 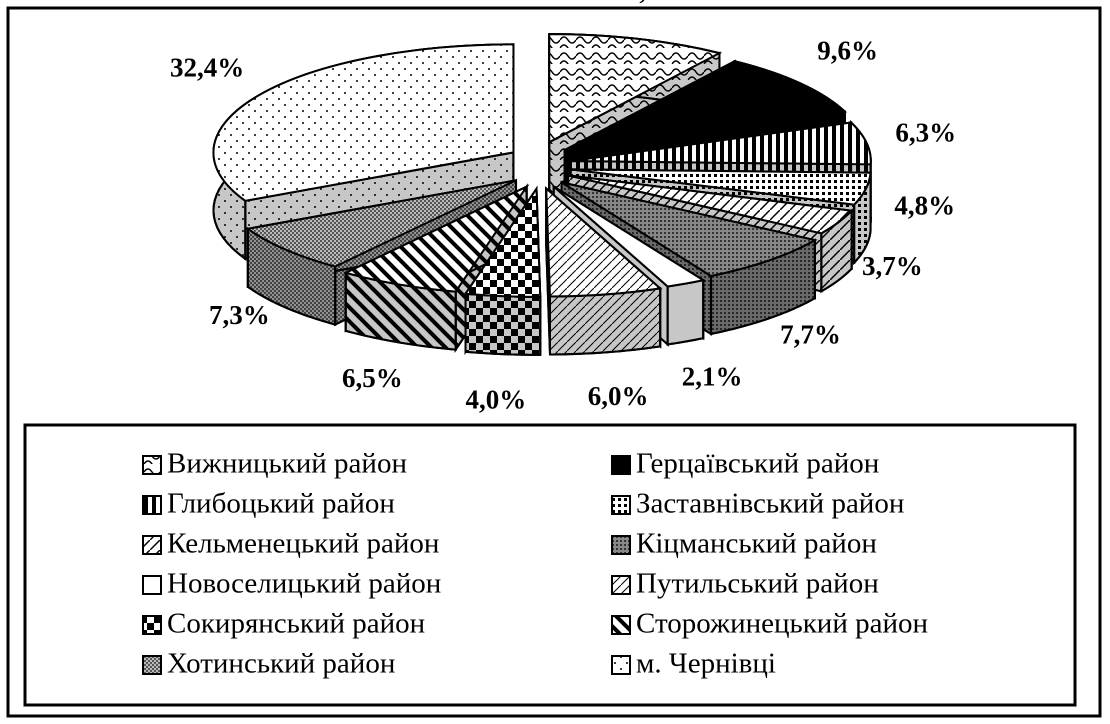 I want to click on legend-label: Сокирянський район, so click(x=296, y=624).